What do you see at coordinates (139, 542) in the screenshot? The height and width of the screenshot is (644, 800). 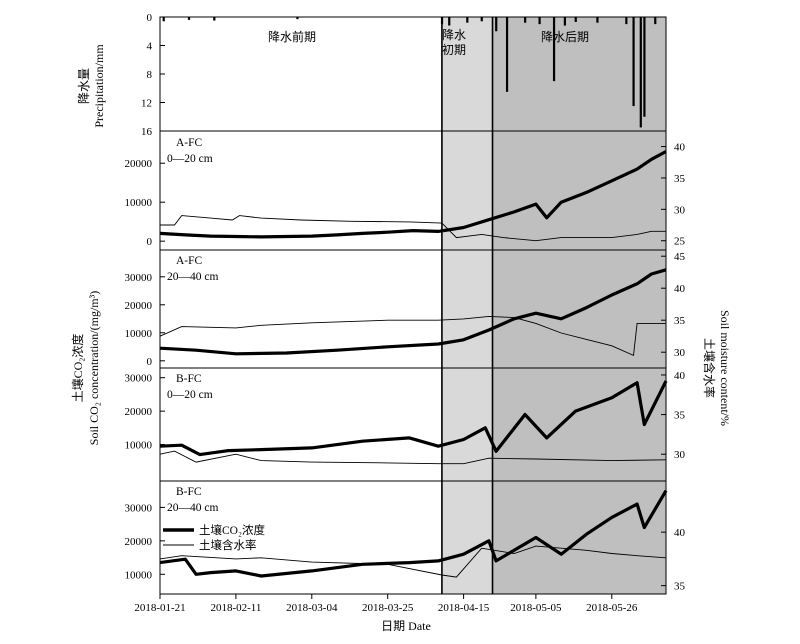 I see `panel-4-left-tick-label-1: 20000` at bounding box center [139, 542].